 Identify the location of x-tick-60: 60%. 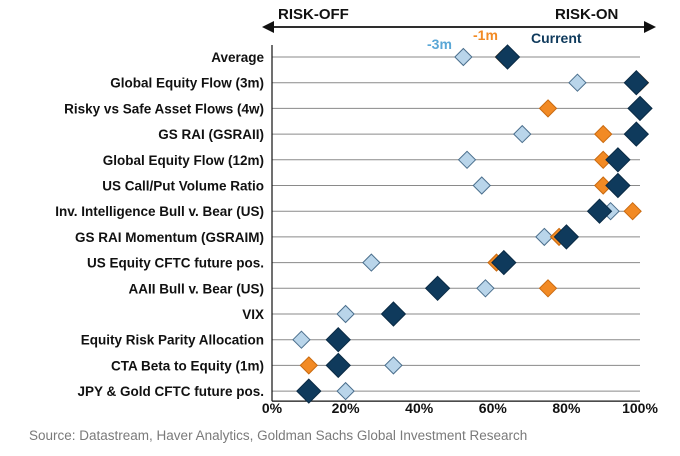
(493, 408).